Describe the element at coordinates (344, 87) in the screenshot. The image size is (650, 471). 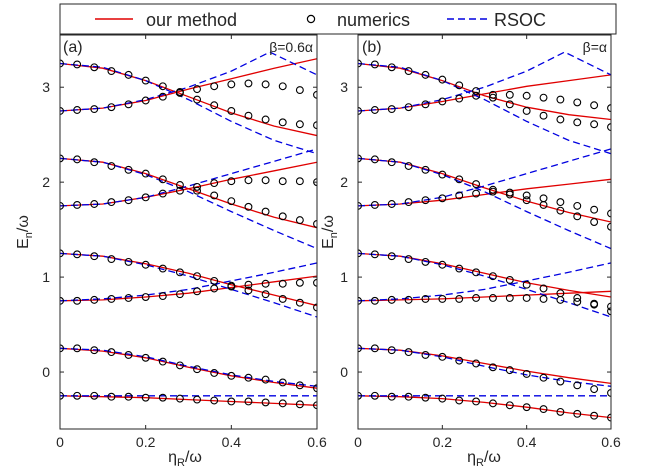
I see `panel-b-ytick-label: 3` at that location.